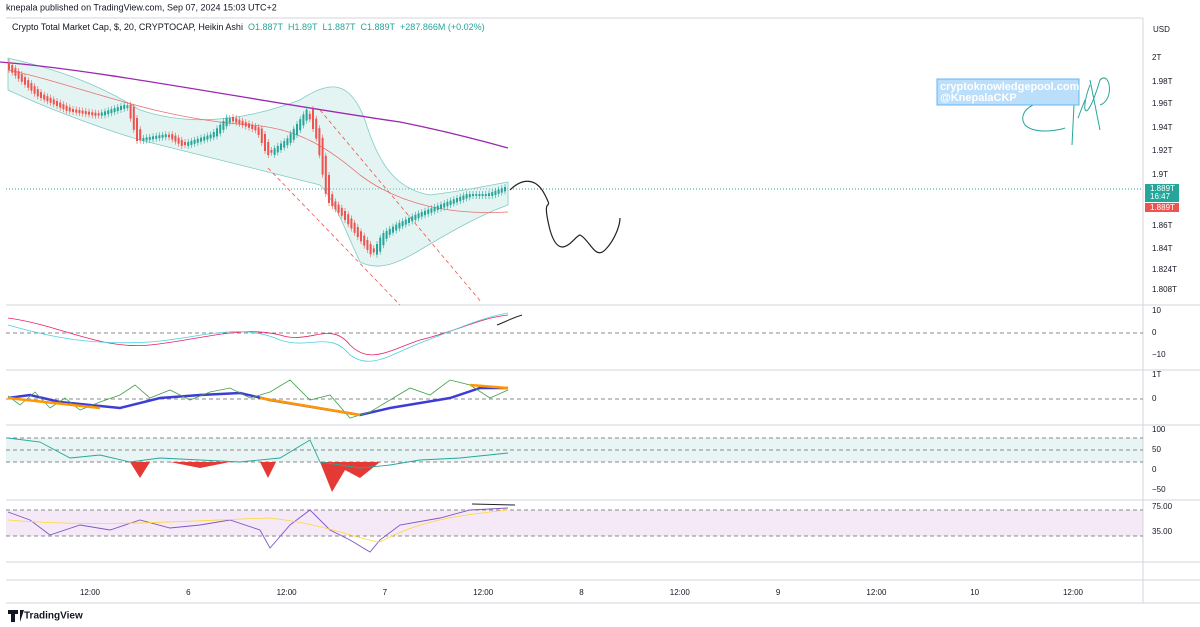 The image size is (1200, 627). I want to click on watermark-handle: @KnepalaCKP, so click(978, 98).